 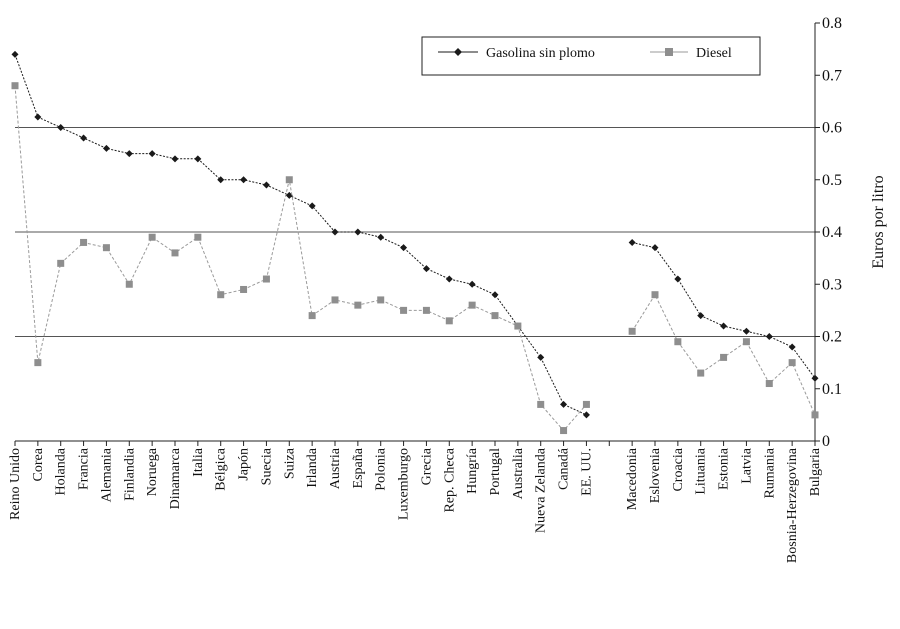 I want to click on legend-label-gasolina: Gasolina sin plomo, so click(x=540, y=53).